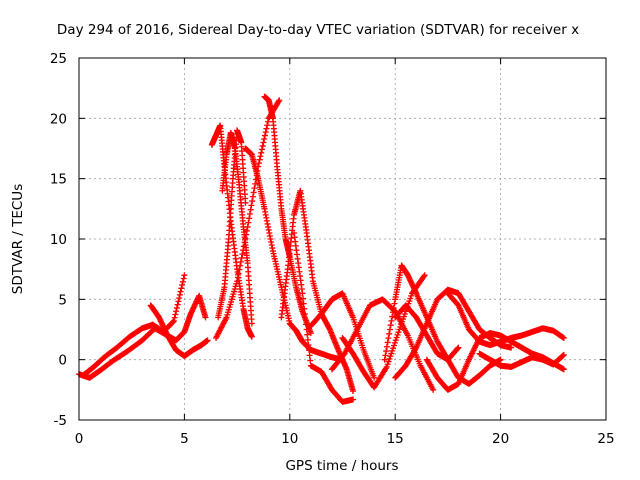 The height and width of the screenshot is (480, 640). Describe the element at coordinates (179, 331) in the screenshot. I see `series-track-c` at that location.